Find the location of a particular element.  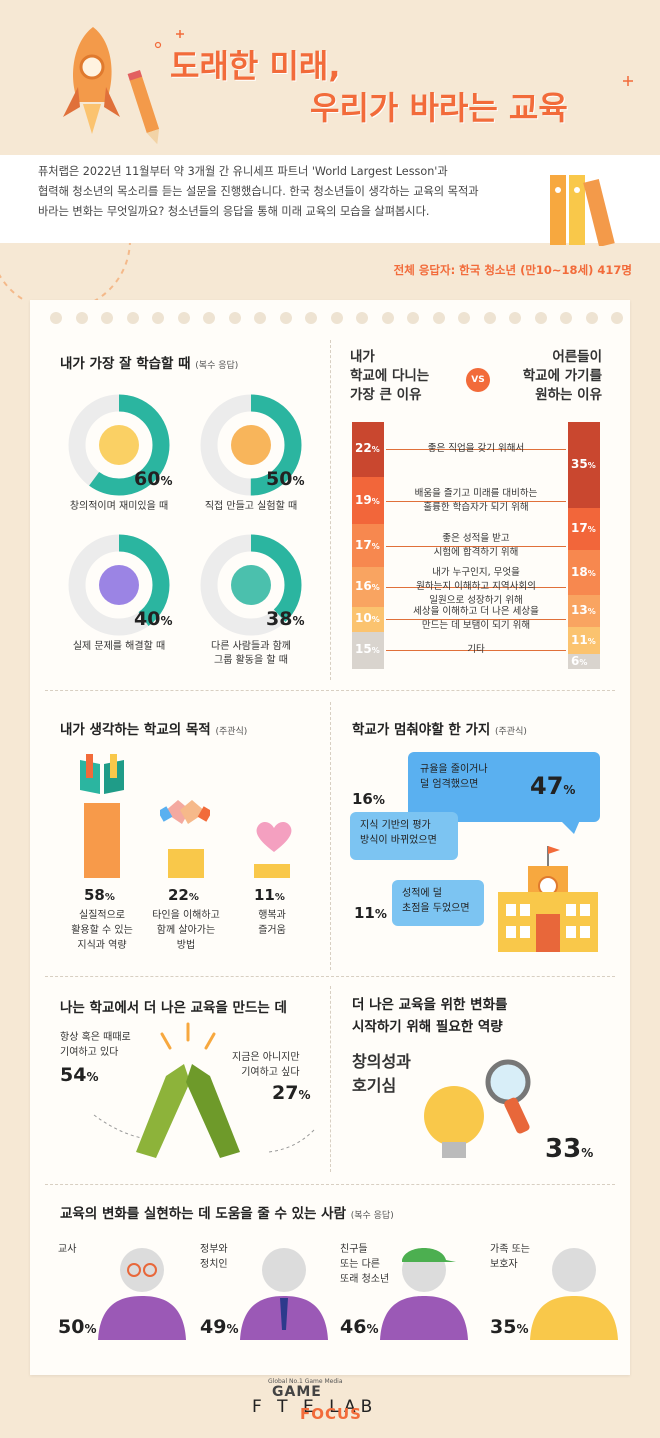

person-label: 친구들 또는 다른 또래 청소년 is located at coordinates (364, 1264).